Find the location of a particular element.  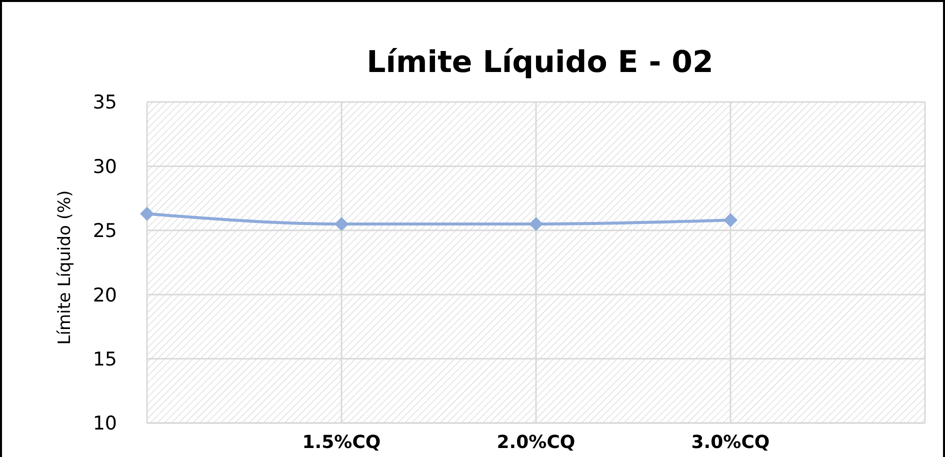

y-tick-label: 30 is located at coordinates (104, 167).